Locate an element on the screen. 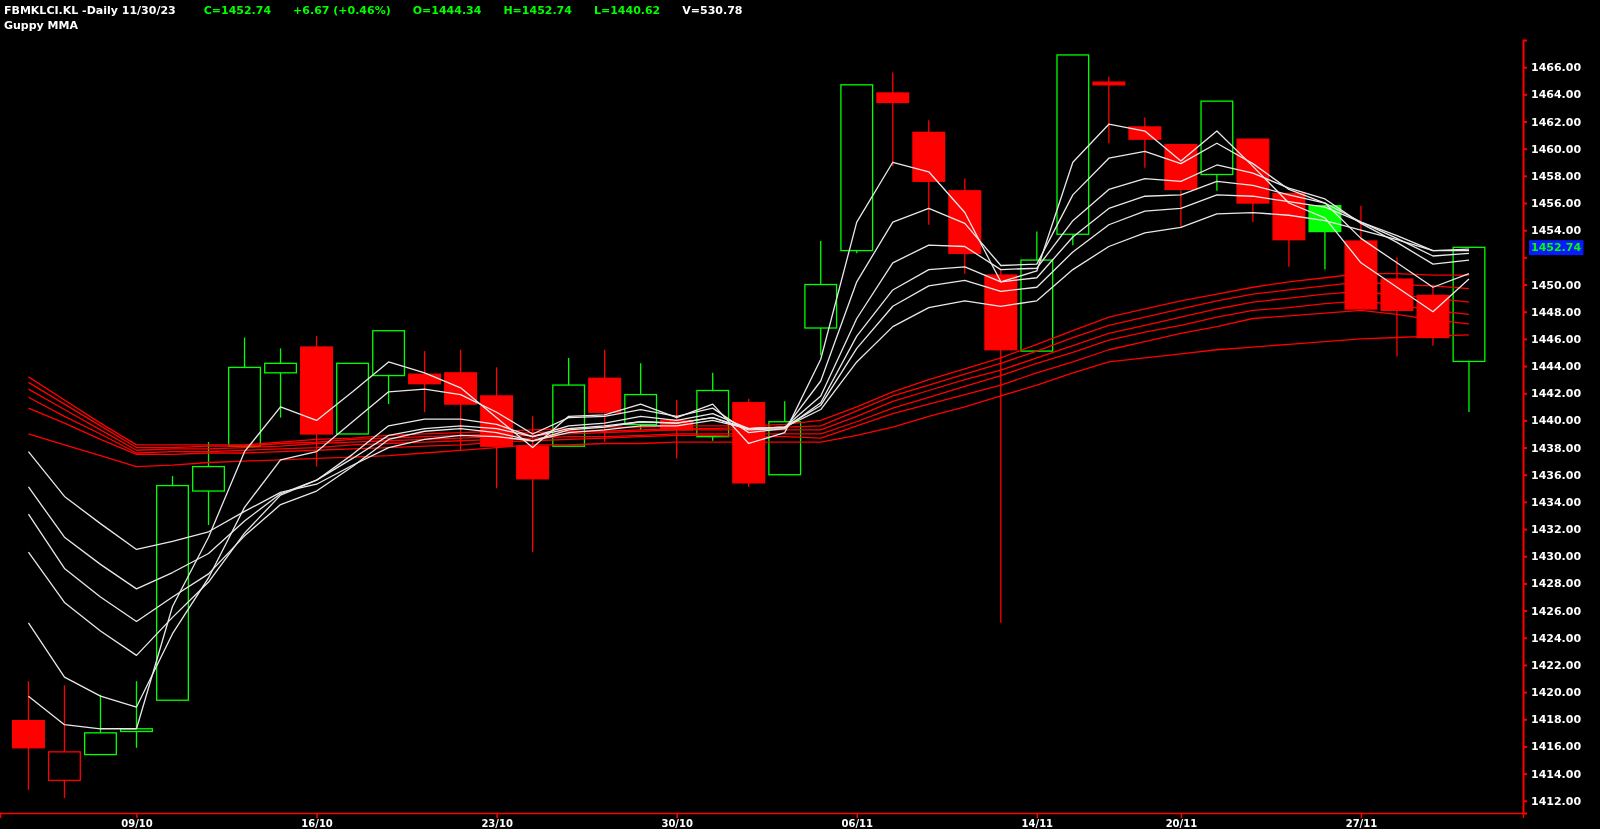 The image size is (1600, 829). text: 1452.74 is located at coordinates (1556, 248).